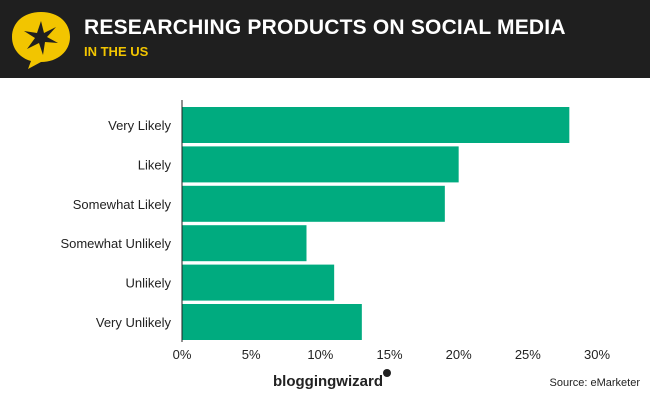 This screenshot has width=650, height=400. What do you see at coordinates (41, 40) in the screenshot?
I see `star-speech-bubble-icon` at bounding box center [41, 40].